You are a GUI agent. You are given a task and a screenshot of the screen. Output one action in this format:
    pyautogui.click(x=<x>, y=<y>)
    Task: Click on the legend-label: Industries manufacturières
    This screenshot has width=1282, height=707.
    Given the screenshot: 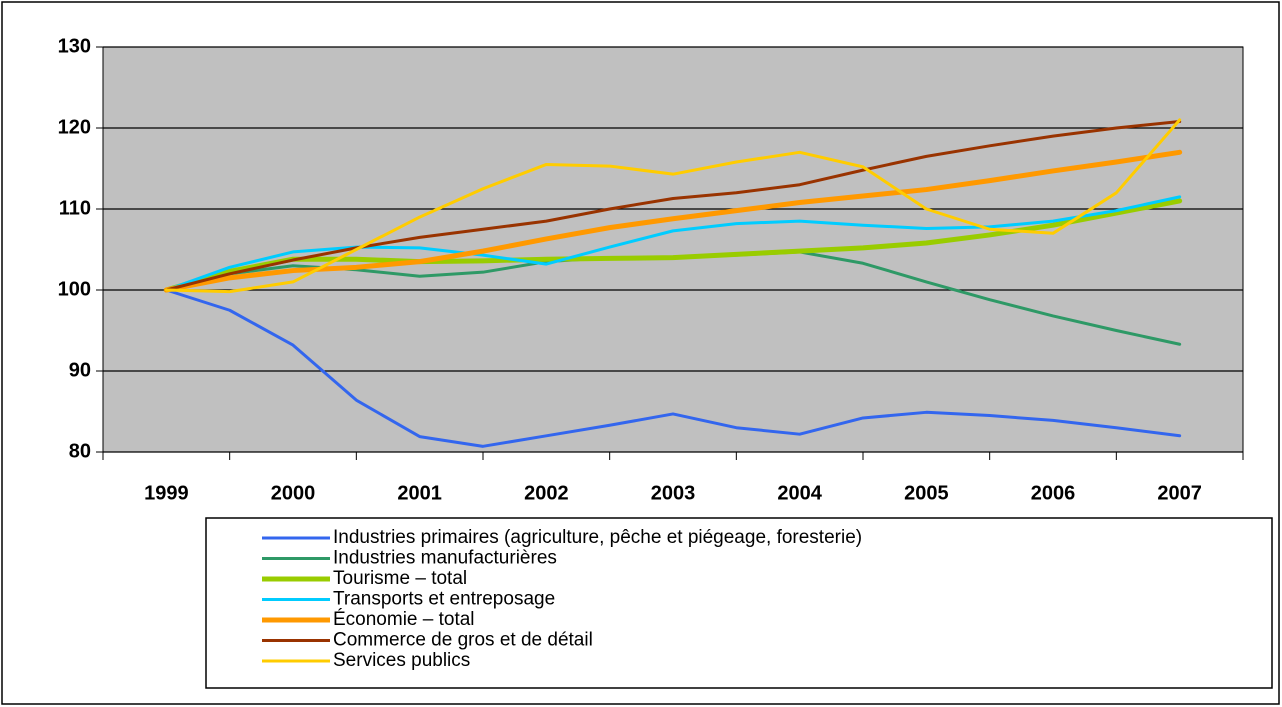 What is the action you would take?
    pyautogui.click(x=445, y=558)
    